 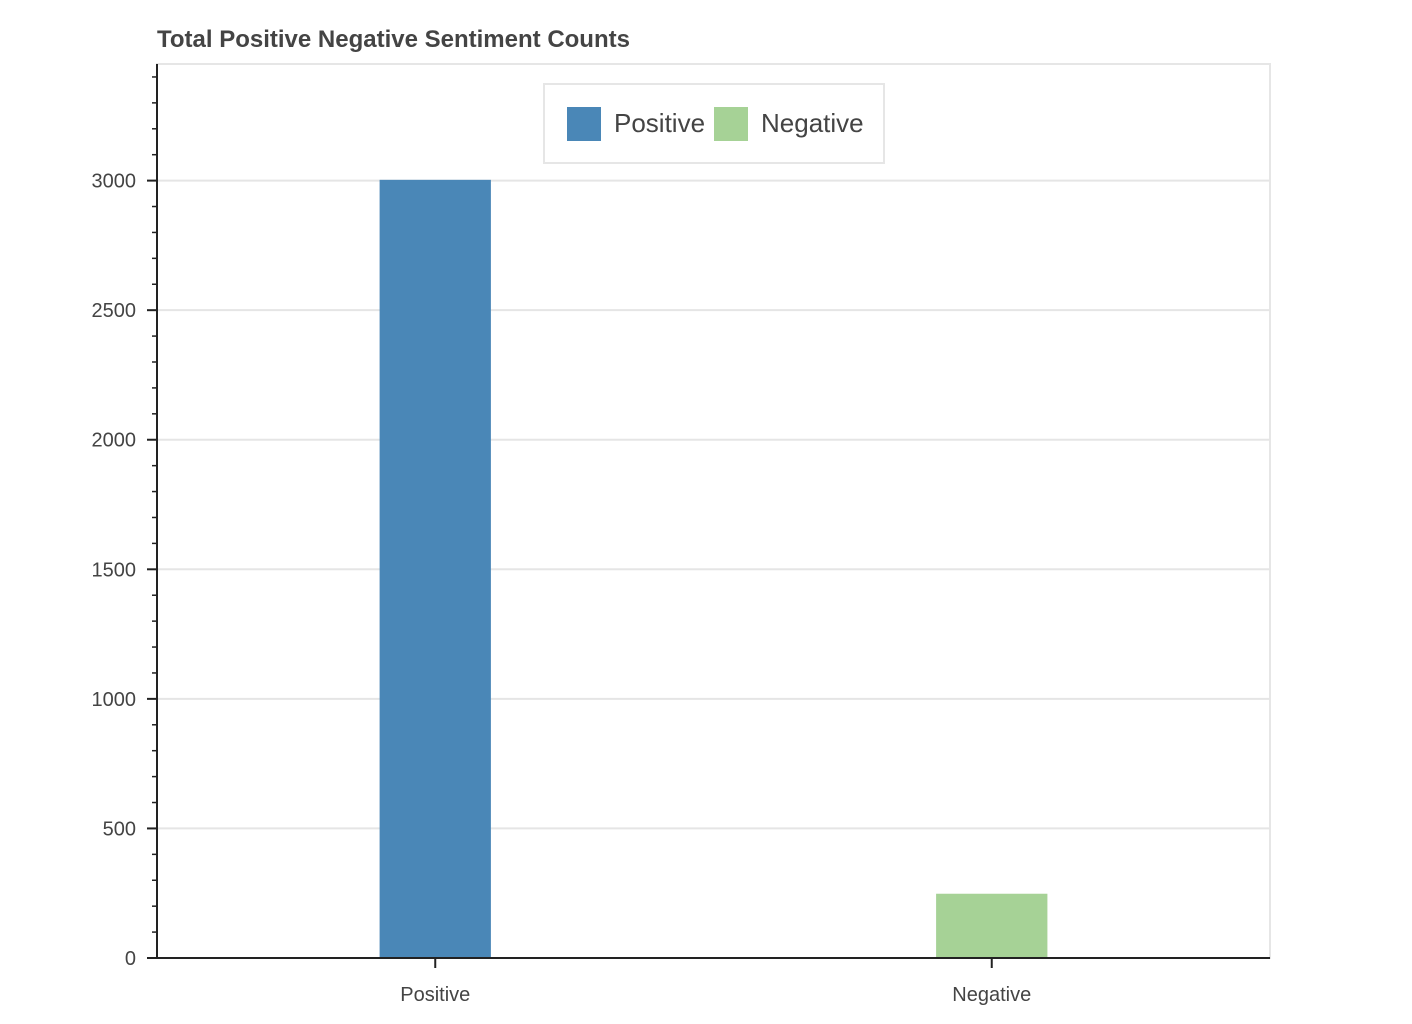 What do you see at coordinates (715, 982) in the screenshot?
I see `x-ticks: Positive Negative` at bounding box center [715, 982].